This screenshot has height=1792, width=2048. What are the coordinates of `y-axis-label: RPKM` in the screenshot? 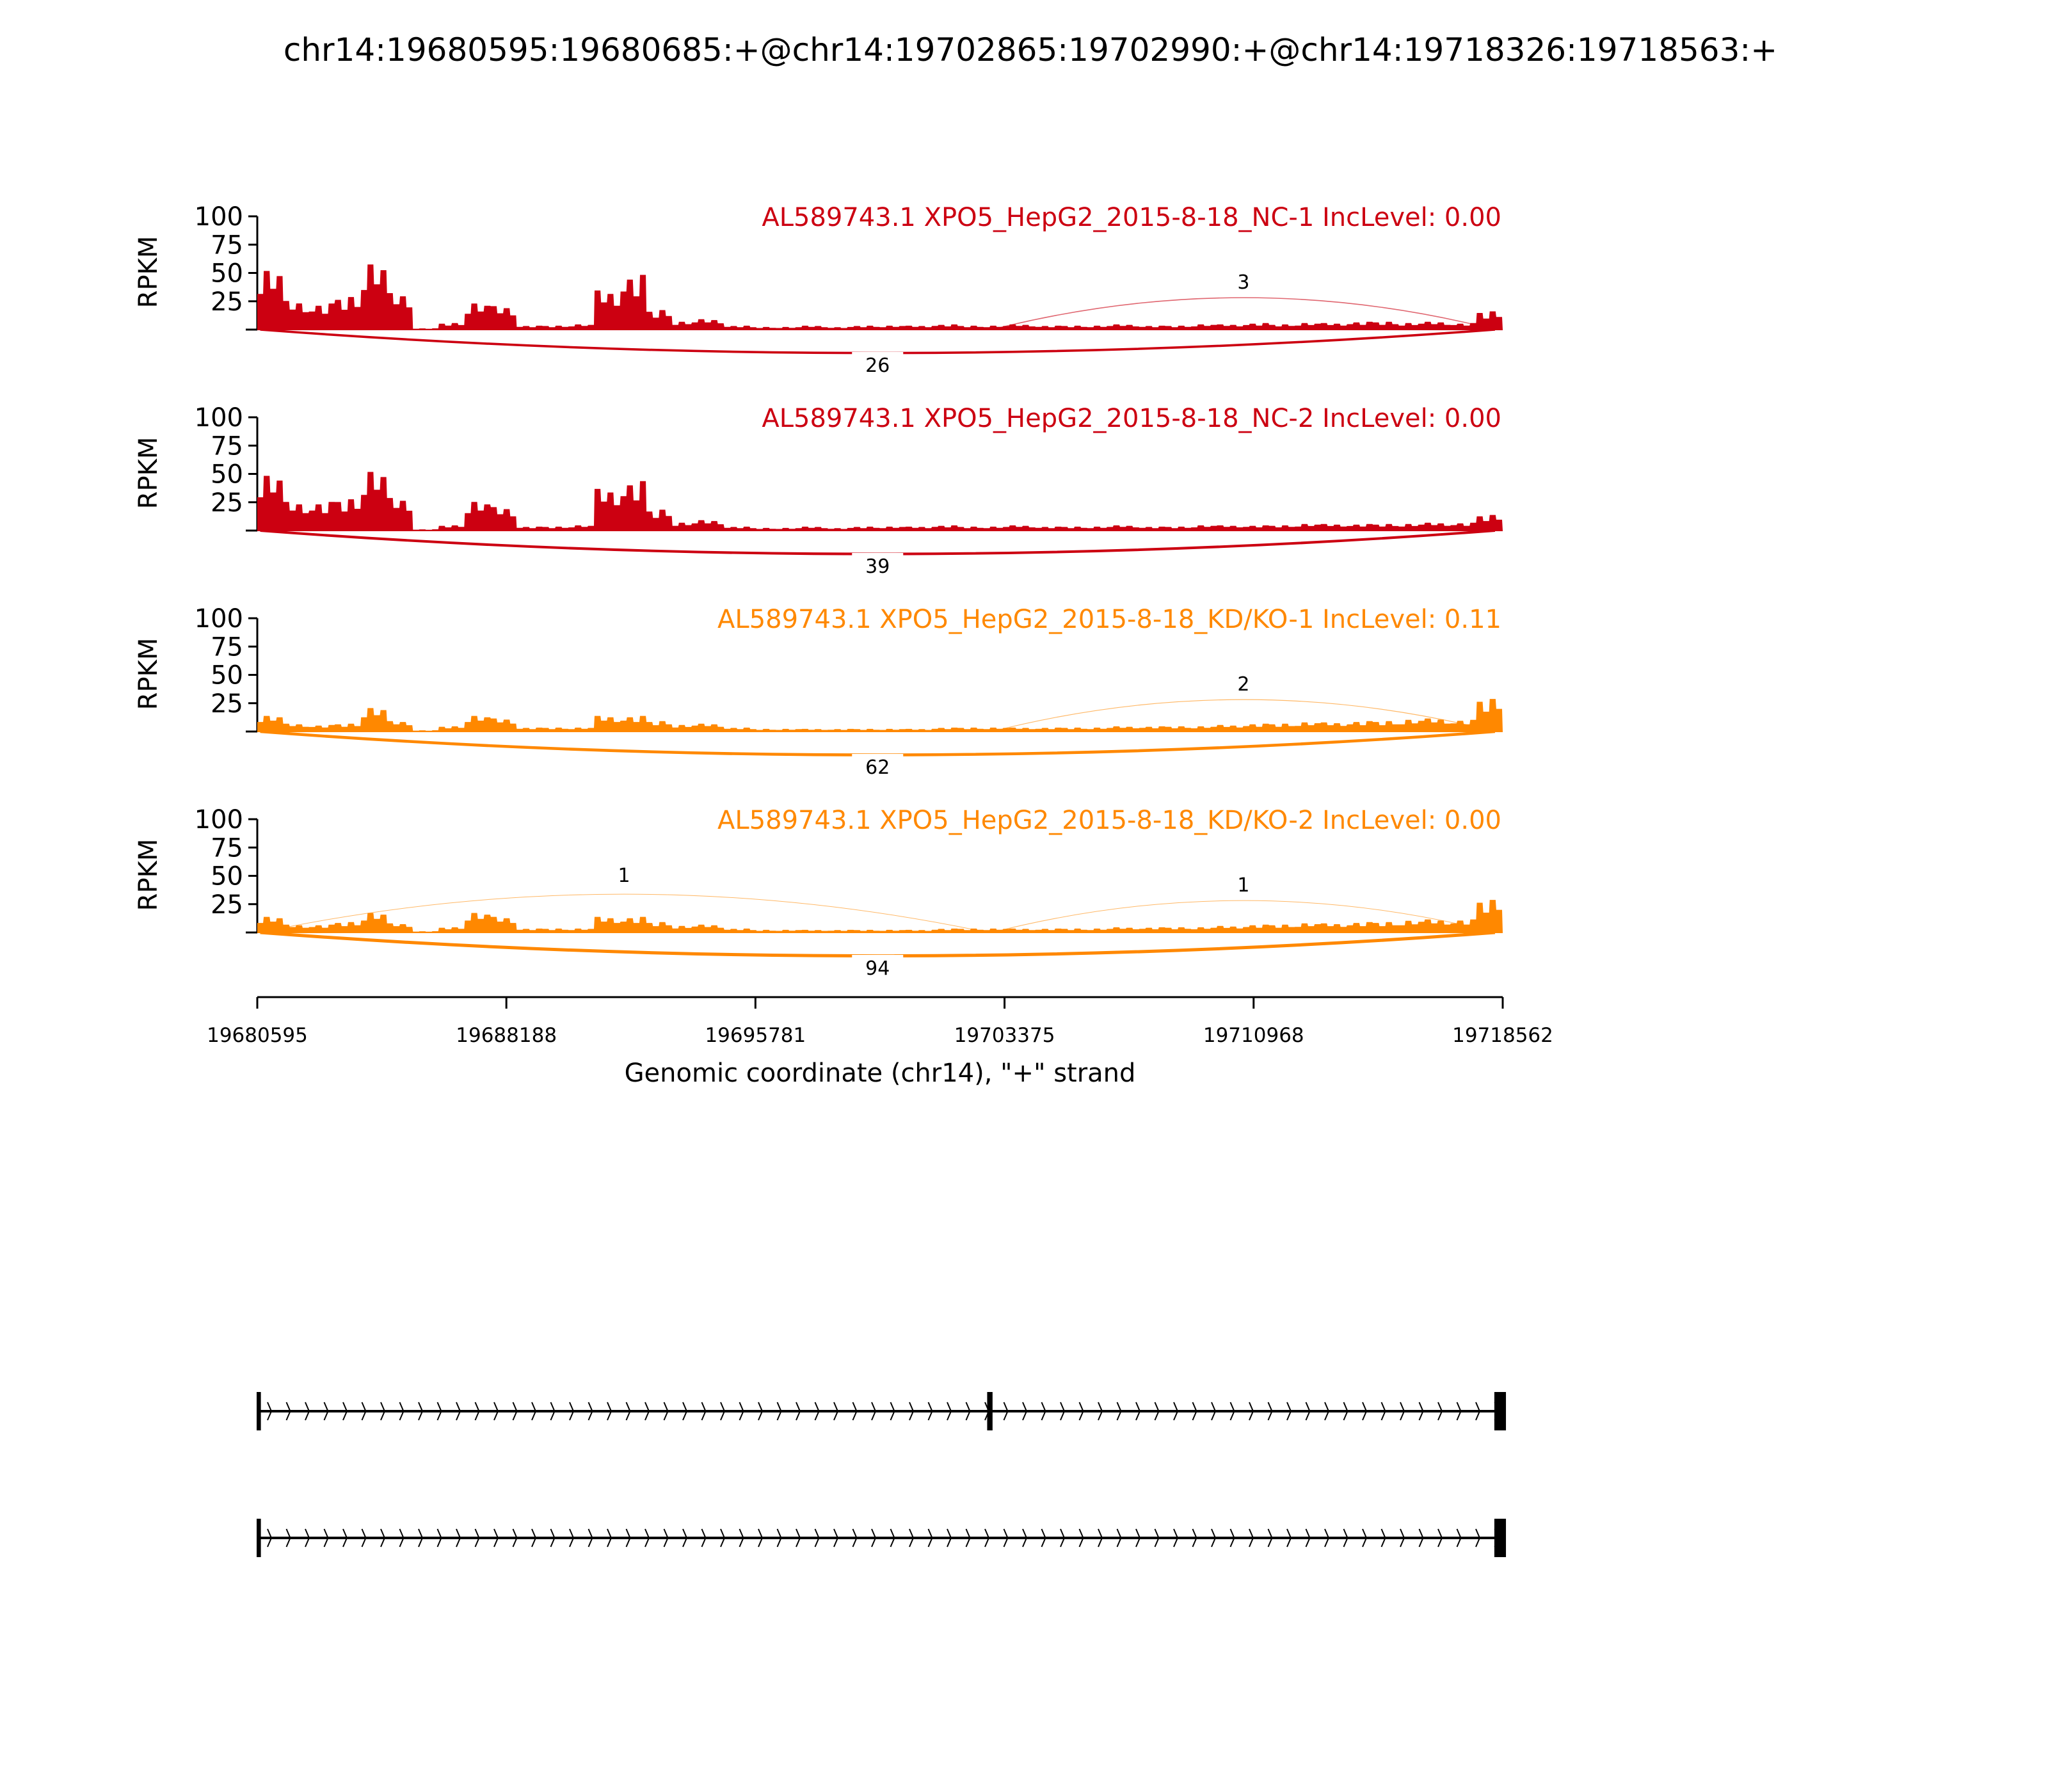 It's located at (148, 674).